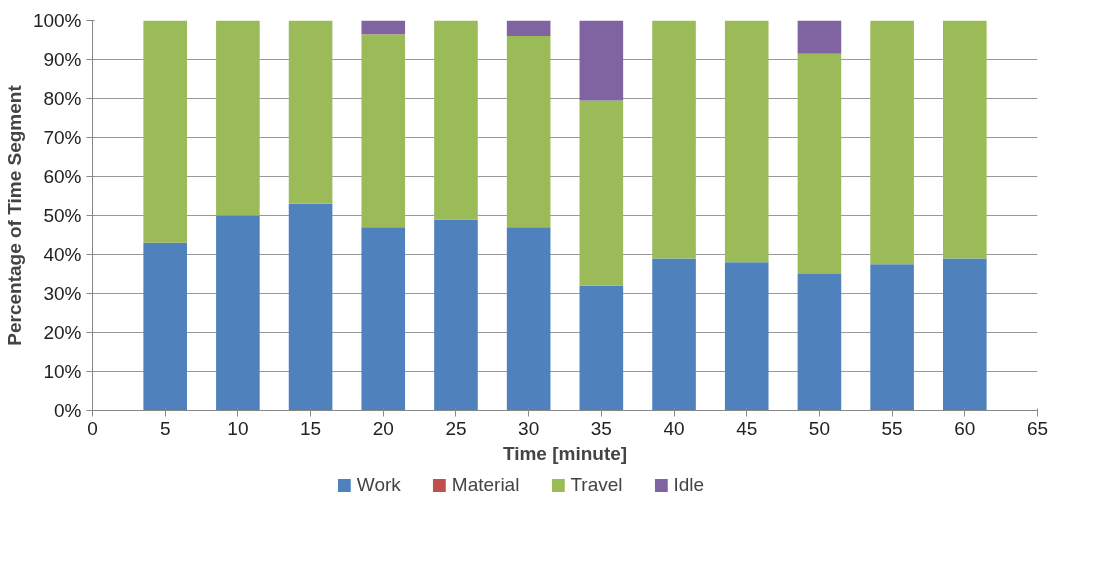  I want to click on x-tick-label: 65, so click(1037, 428).